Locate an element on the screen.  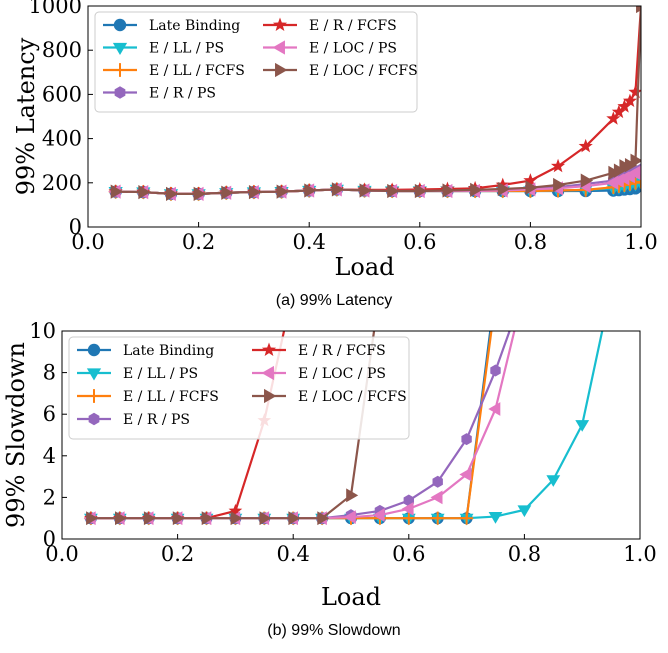
y-axis-label: 99% Slowdown is located at coordinates (16, 435).